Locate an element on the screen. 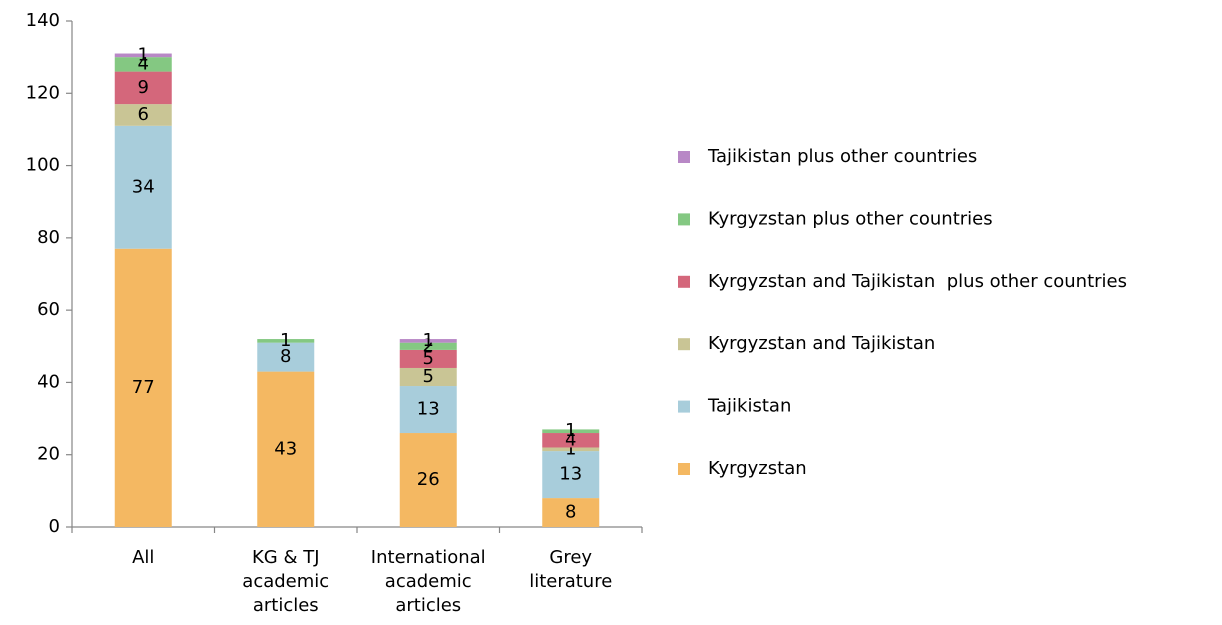 The height and width of the screenshot is (625, 1222). data-label: 9 is located at coordinates (143, 87).